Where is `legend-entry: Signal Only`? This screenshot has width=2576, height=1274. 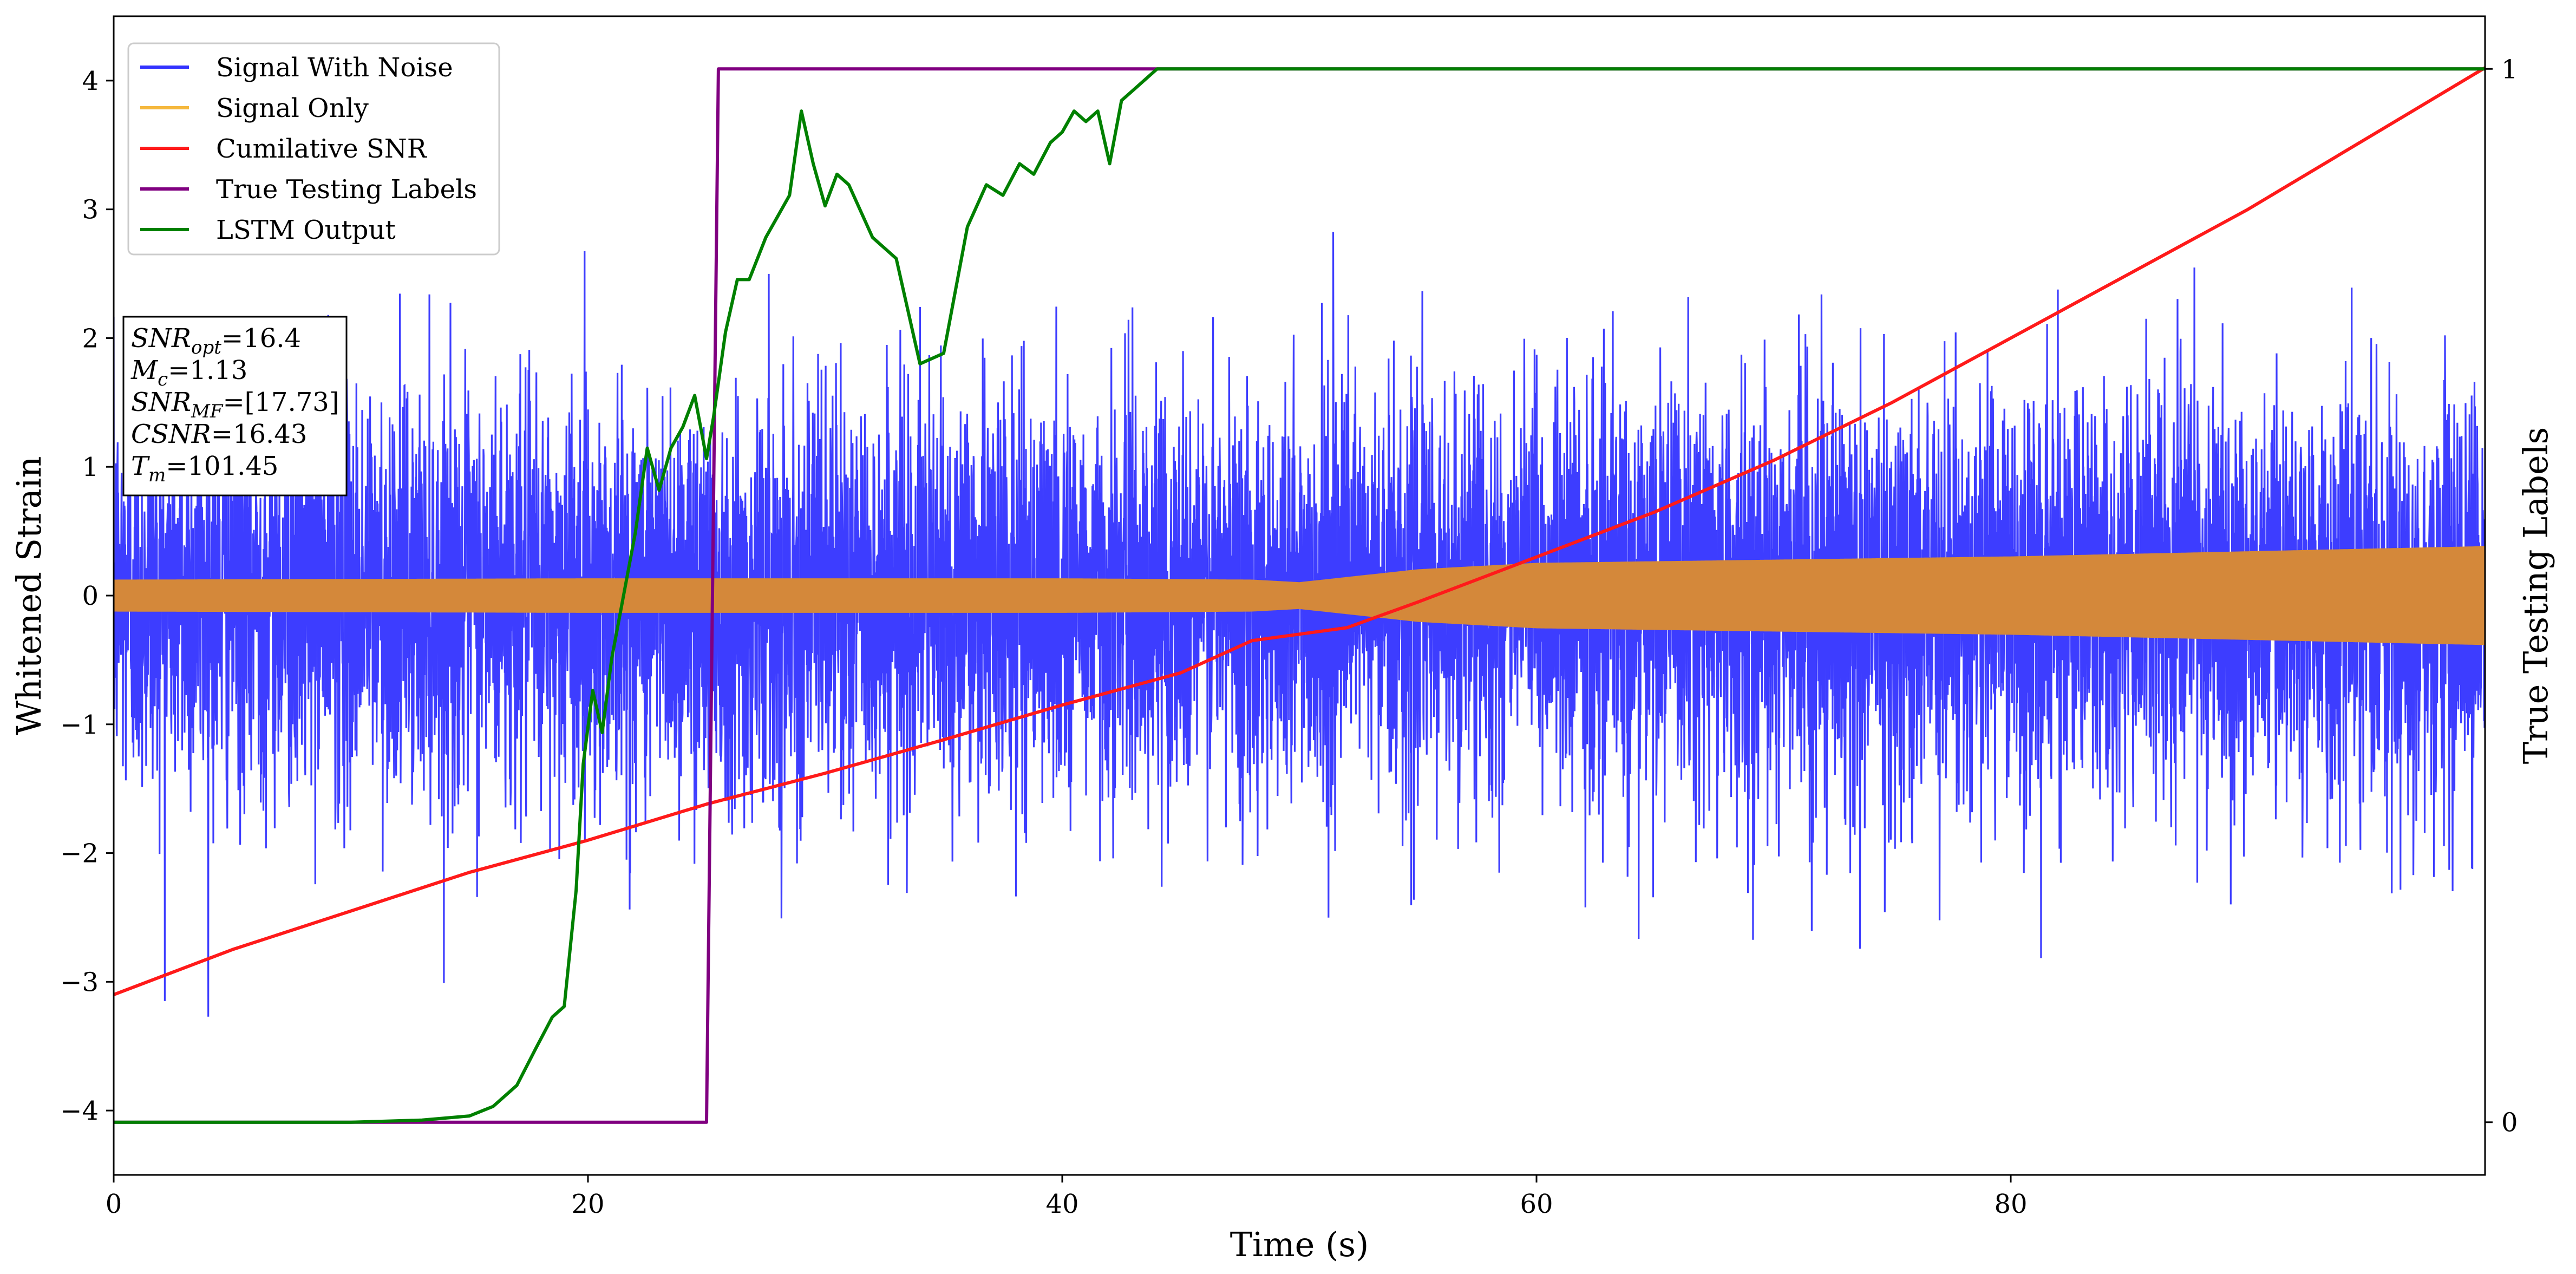
legend-entry: Signal Only is located at coordinates (254, 108).